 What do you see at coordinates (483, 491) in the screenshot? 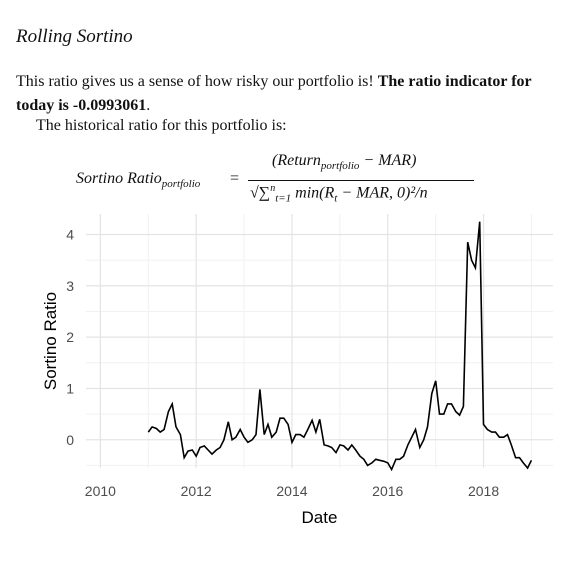
I see `x-tick-label: 2018` at bounding box center [483, 491].